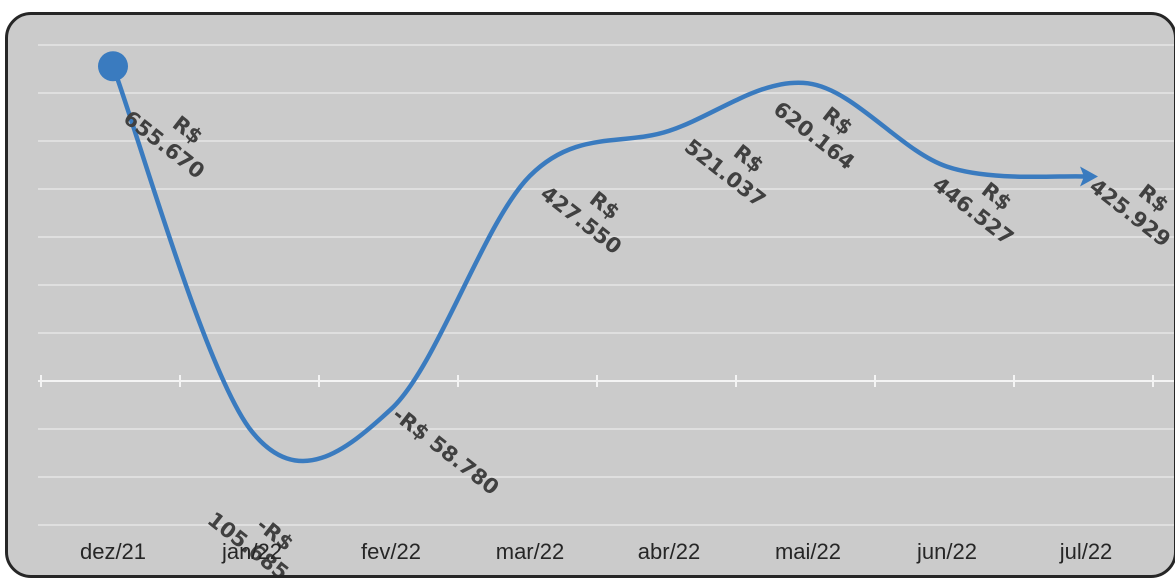  Describe the element at coordinates (530, 551) in the screenshot. I see `x-tick-label: mar/22` at that location.